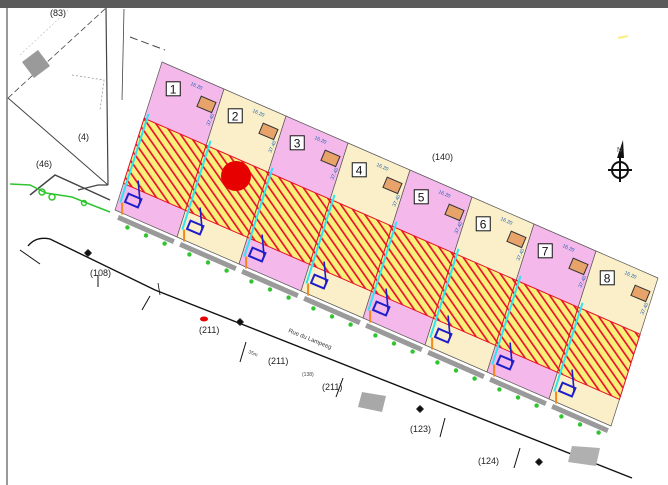 This screenshot has height=485, width=668. I want to click on parcel-label-small: (138), so click(308, 375).